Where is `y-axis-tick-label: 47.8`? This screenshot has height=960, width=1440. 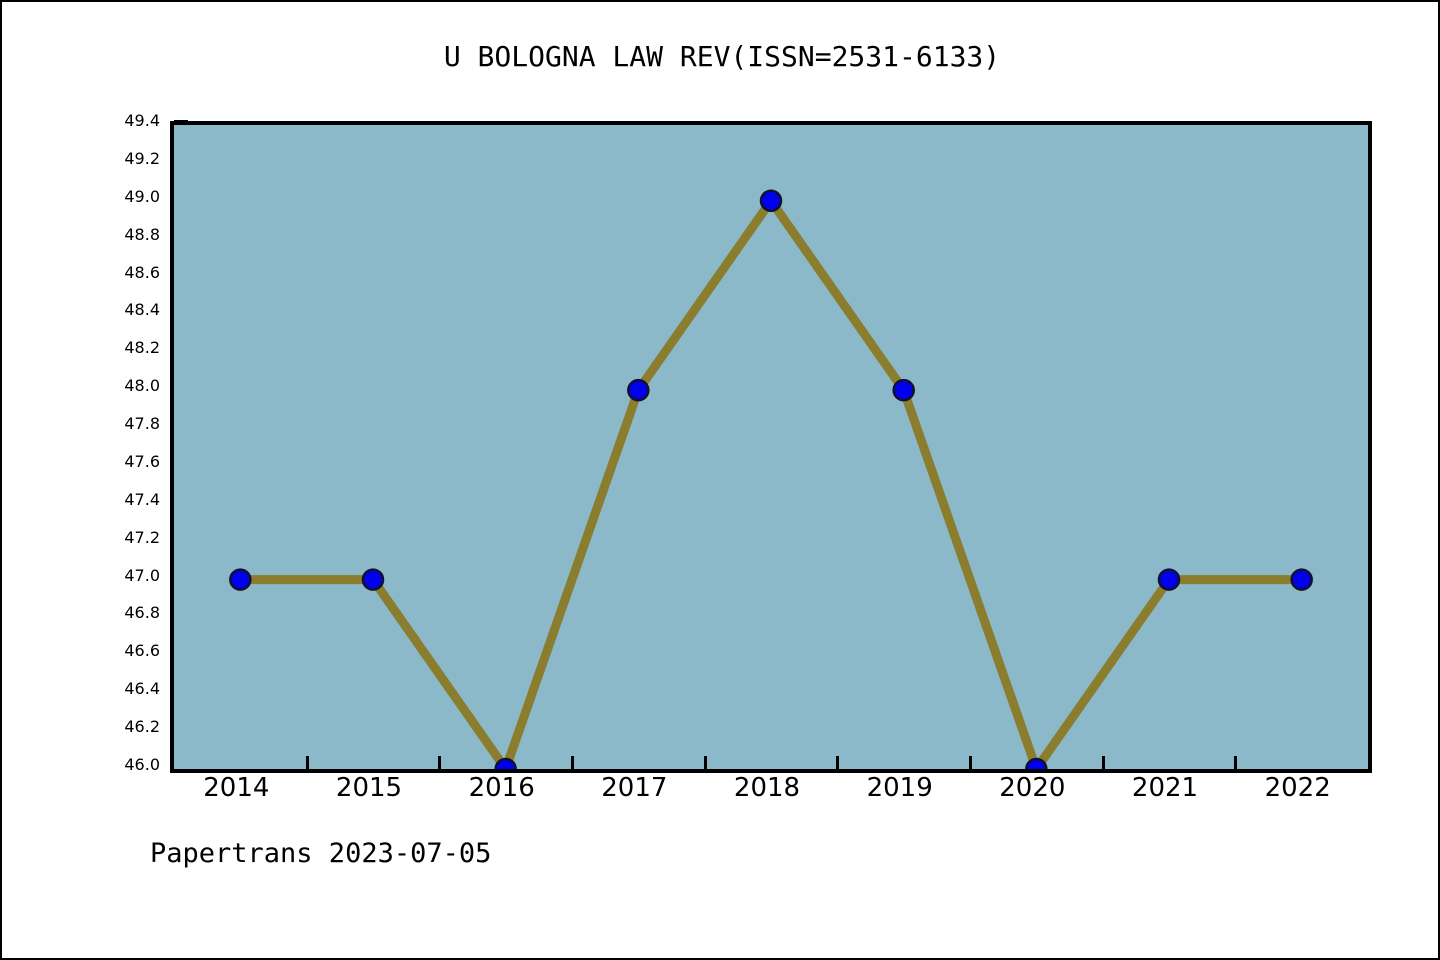 y-axis-tick-label: 47.8 is located at coordinates (142, 424).